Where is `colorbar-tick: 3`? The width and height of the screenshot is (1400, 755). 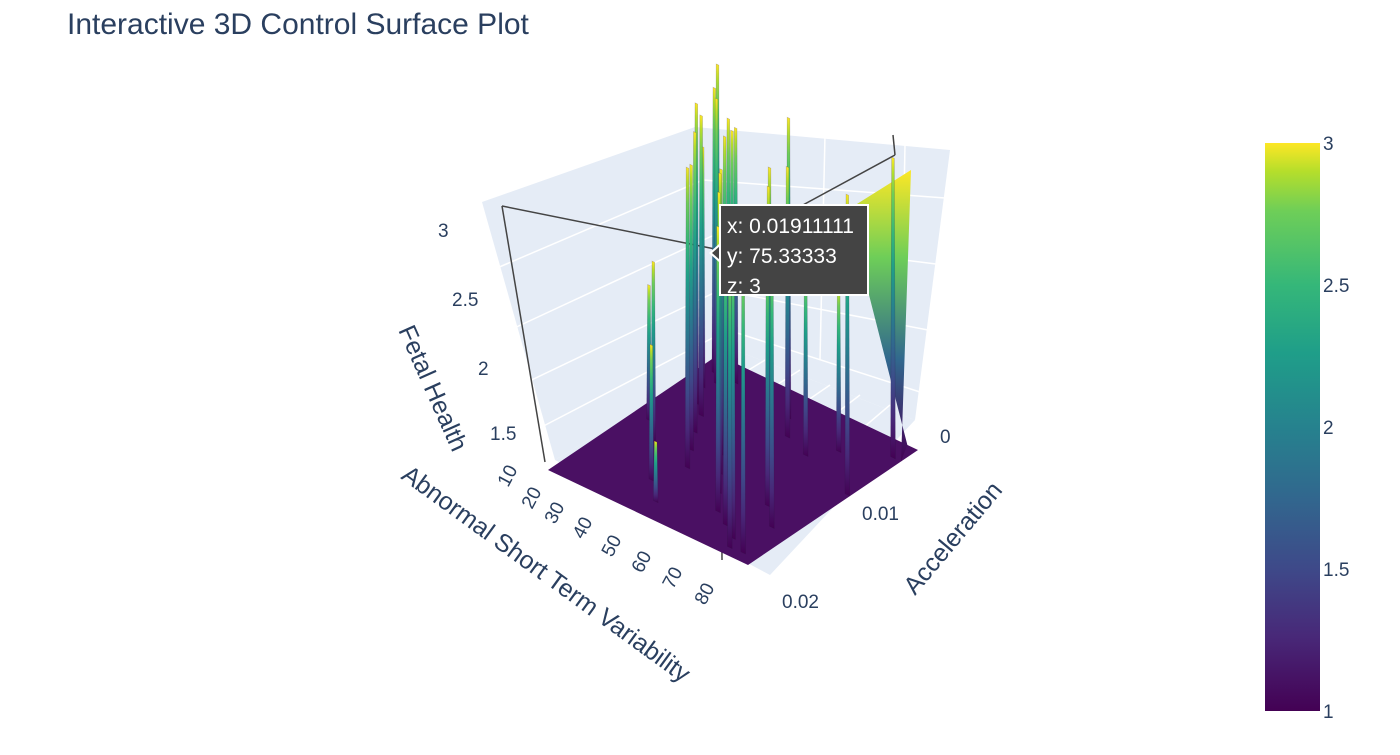 colorbar-tick: 3 is located at coordinates (1328, 144).